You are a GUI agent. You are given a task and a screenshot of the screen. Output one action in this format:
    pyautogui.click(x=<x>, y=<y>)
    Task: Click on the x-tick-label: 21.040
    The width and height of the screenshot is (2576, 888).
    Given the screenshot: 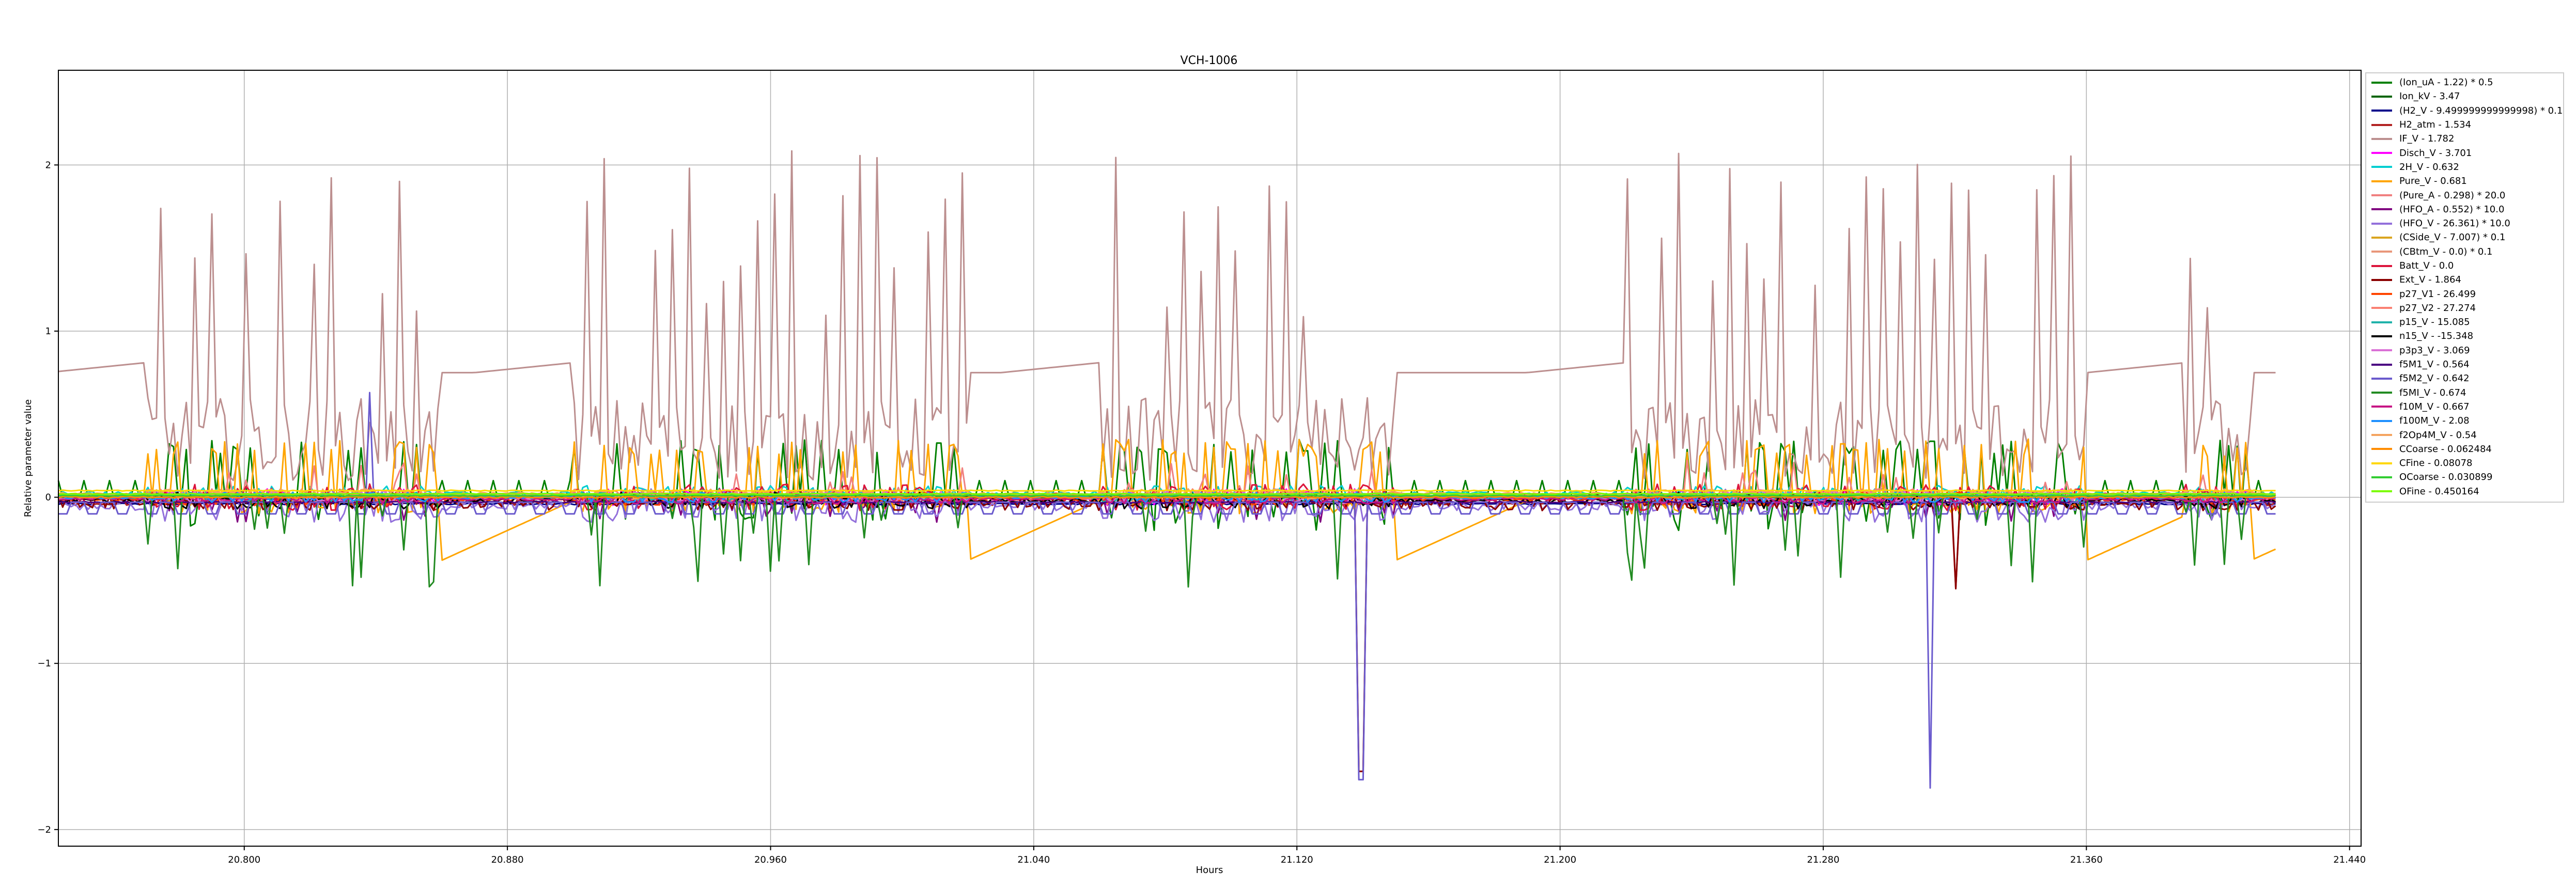 What is the action you would take?
    pyautogui.click(x=1033, y=859)
    